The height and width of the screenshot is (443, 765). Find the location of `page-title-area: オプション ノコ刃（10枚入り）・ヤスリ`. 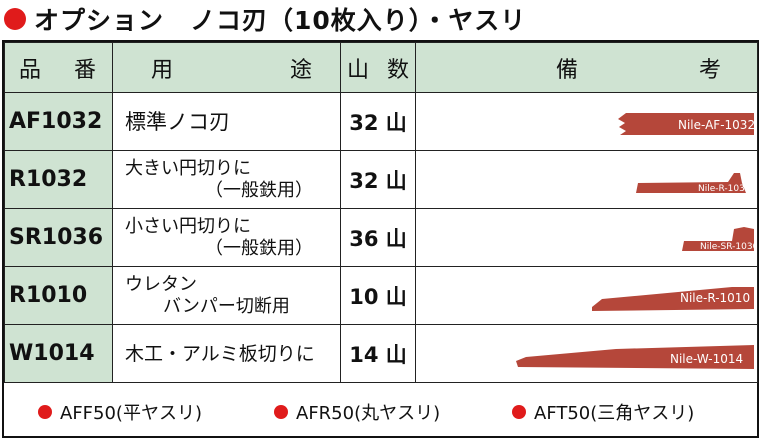

page-title-area: オプション ノコ刃（10枚入り）・ヤスリ is located at coordinates (265, 19).